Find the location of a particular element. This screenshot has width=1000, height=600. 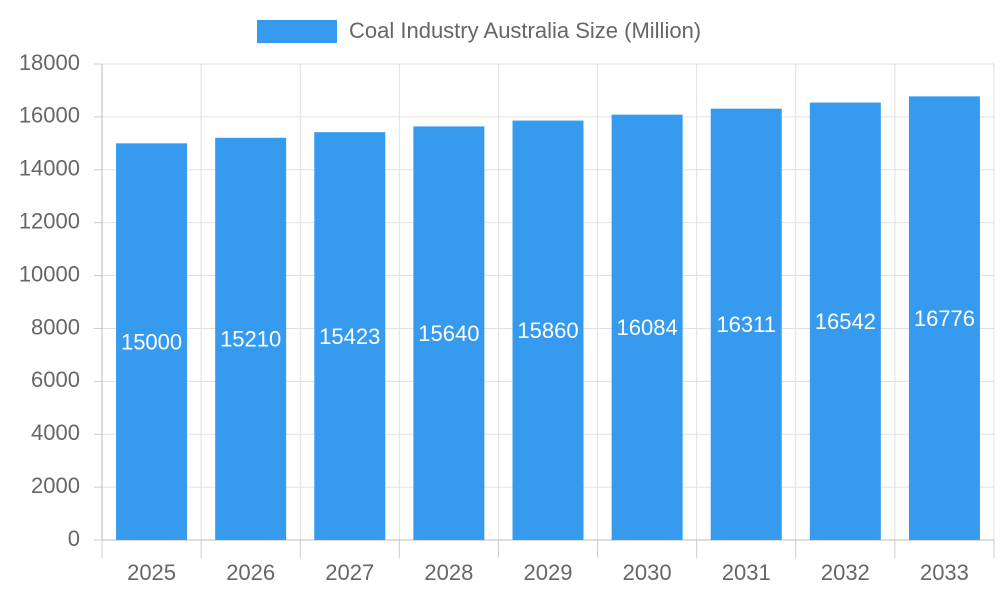

x-tick-label: 2026 is located at coordinates (250, 572).